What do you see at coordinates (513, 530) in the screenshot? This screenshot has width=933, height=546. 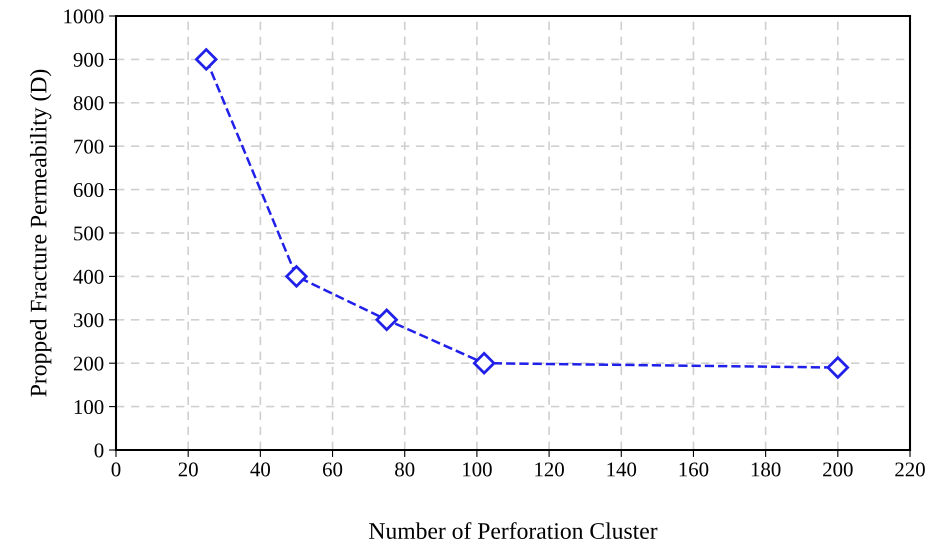 I see `x-axis-title: Number of Perforation Cluster` at bounding box center [513, 530].